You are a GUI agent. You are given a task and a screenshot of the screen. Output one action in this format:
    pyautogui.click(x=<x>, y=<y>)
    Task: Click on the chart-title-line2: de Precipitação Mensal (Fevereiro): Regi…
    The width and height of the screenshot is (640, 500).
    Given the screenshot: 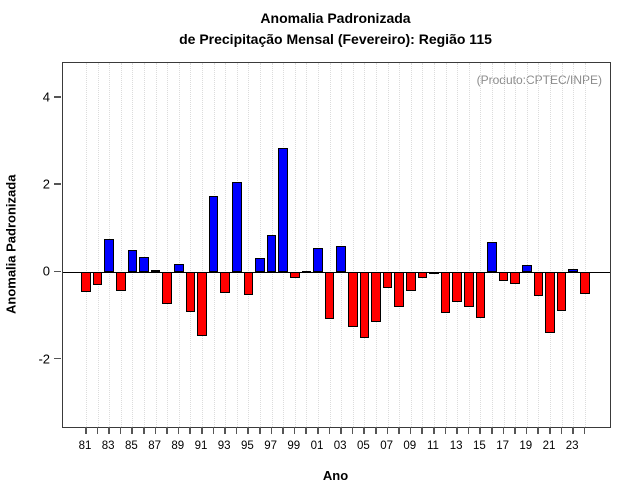 What is the action you would take?
    pyautogui.click(x=335, y=39)
    